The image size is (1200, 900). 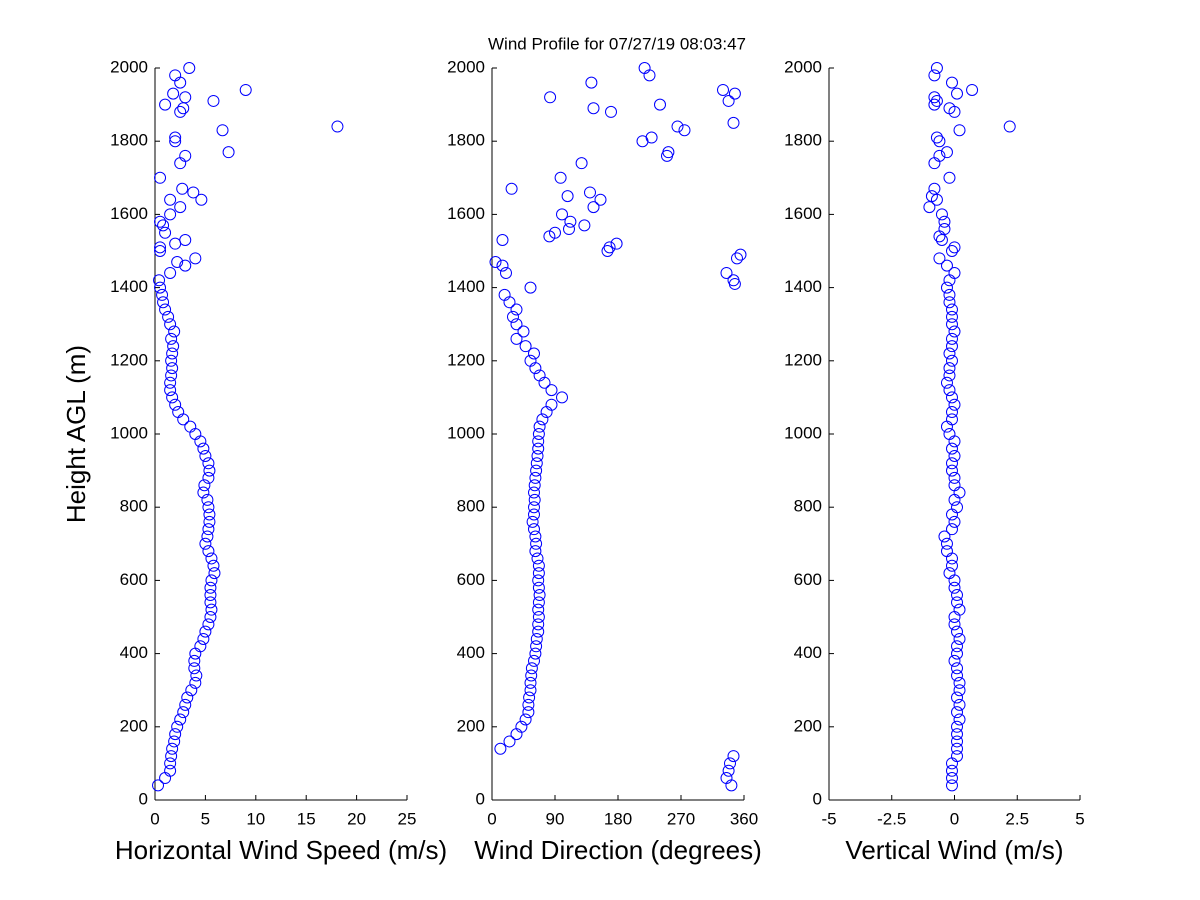 I want to click on x-tick-label: 180, so click(x=618, y=818).